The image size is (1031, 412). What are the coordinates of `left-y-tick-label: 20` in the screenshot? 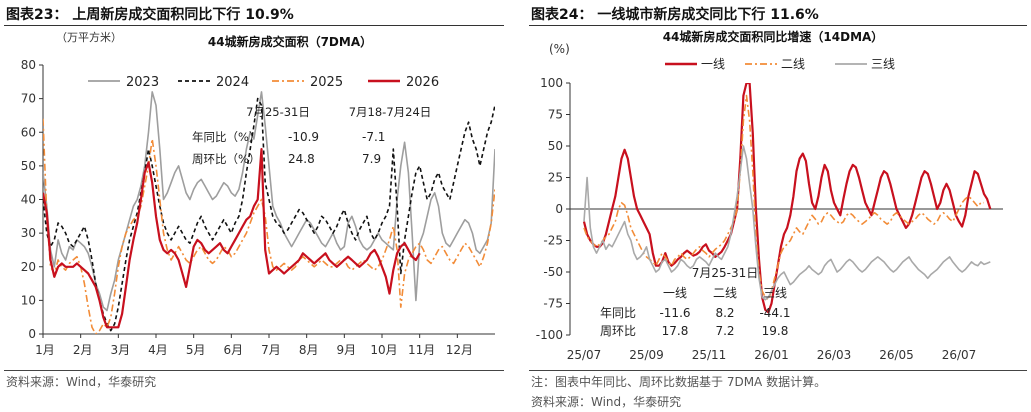 It's located at (28, 267).